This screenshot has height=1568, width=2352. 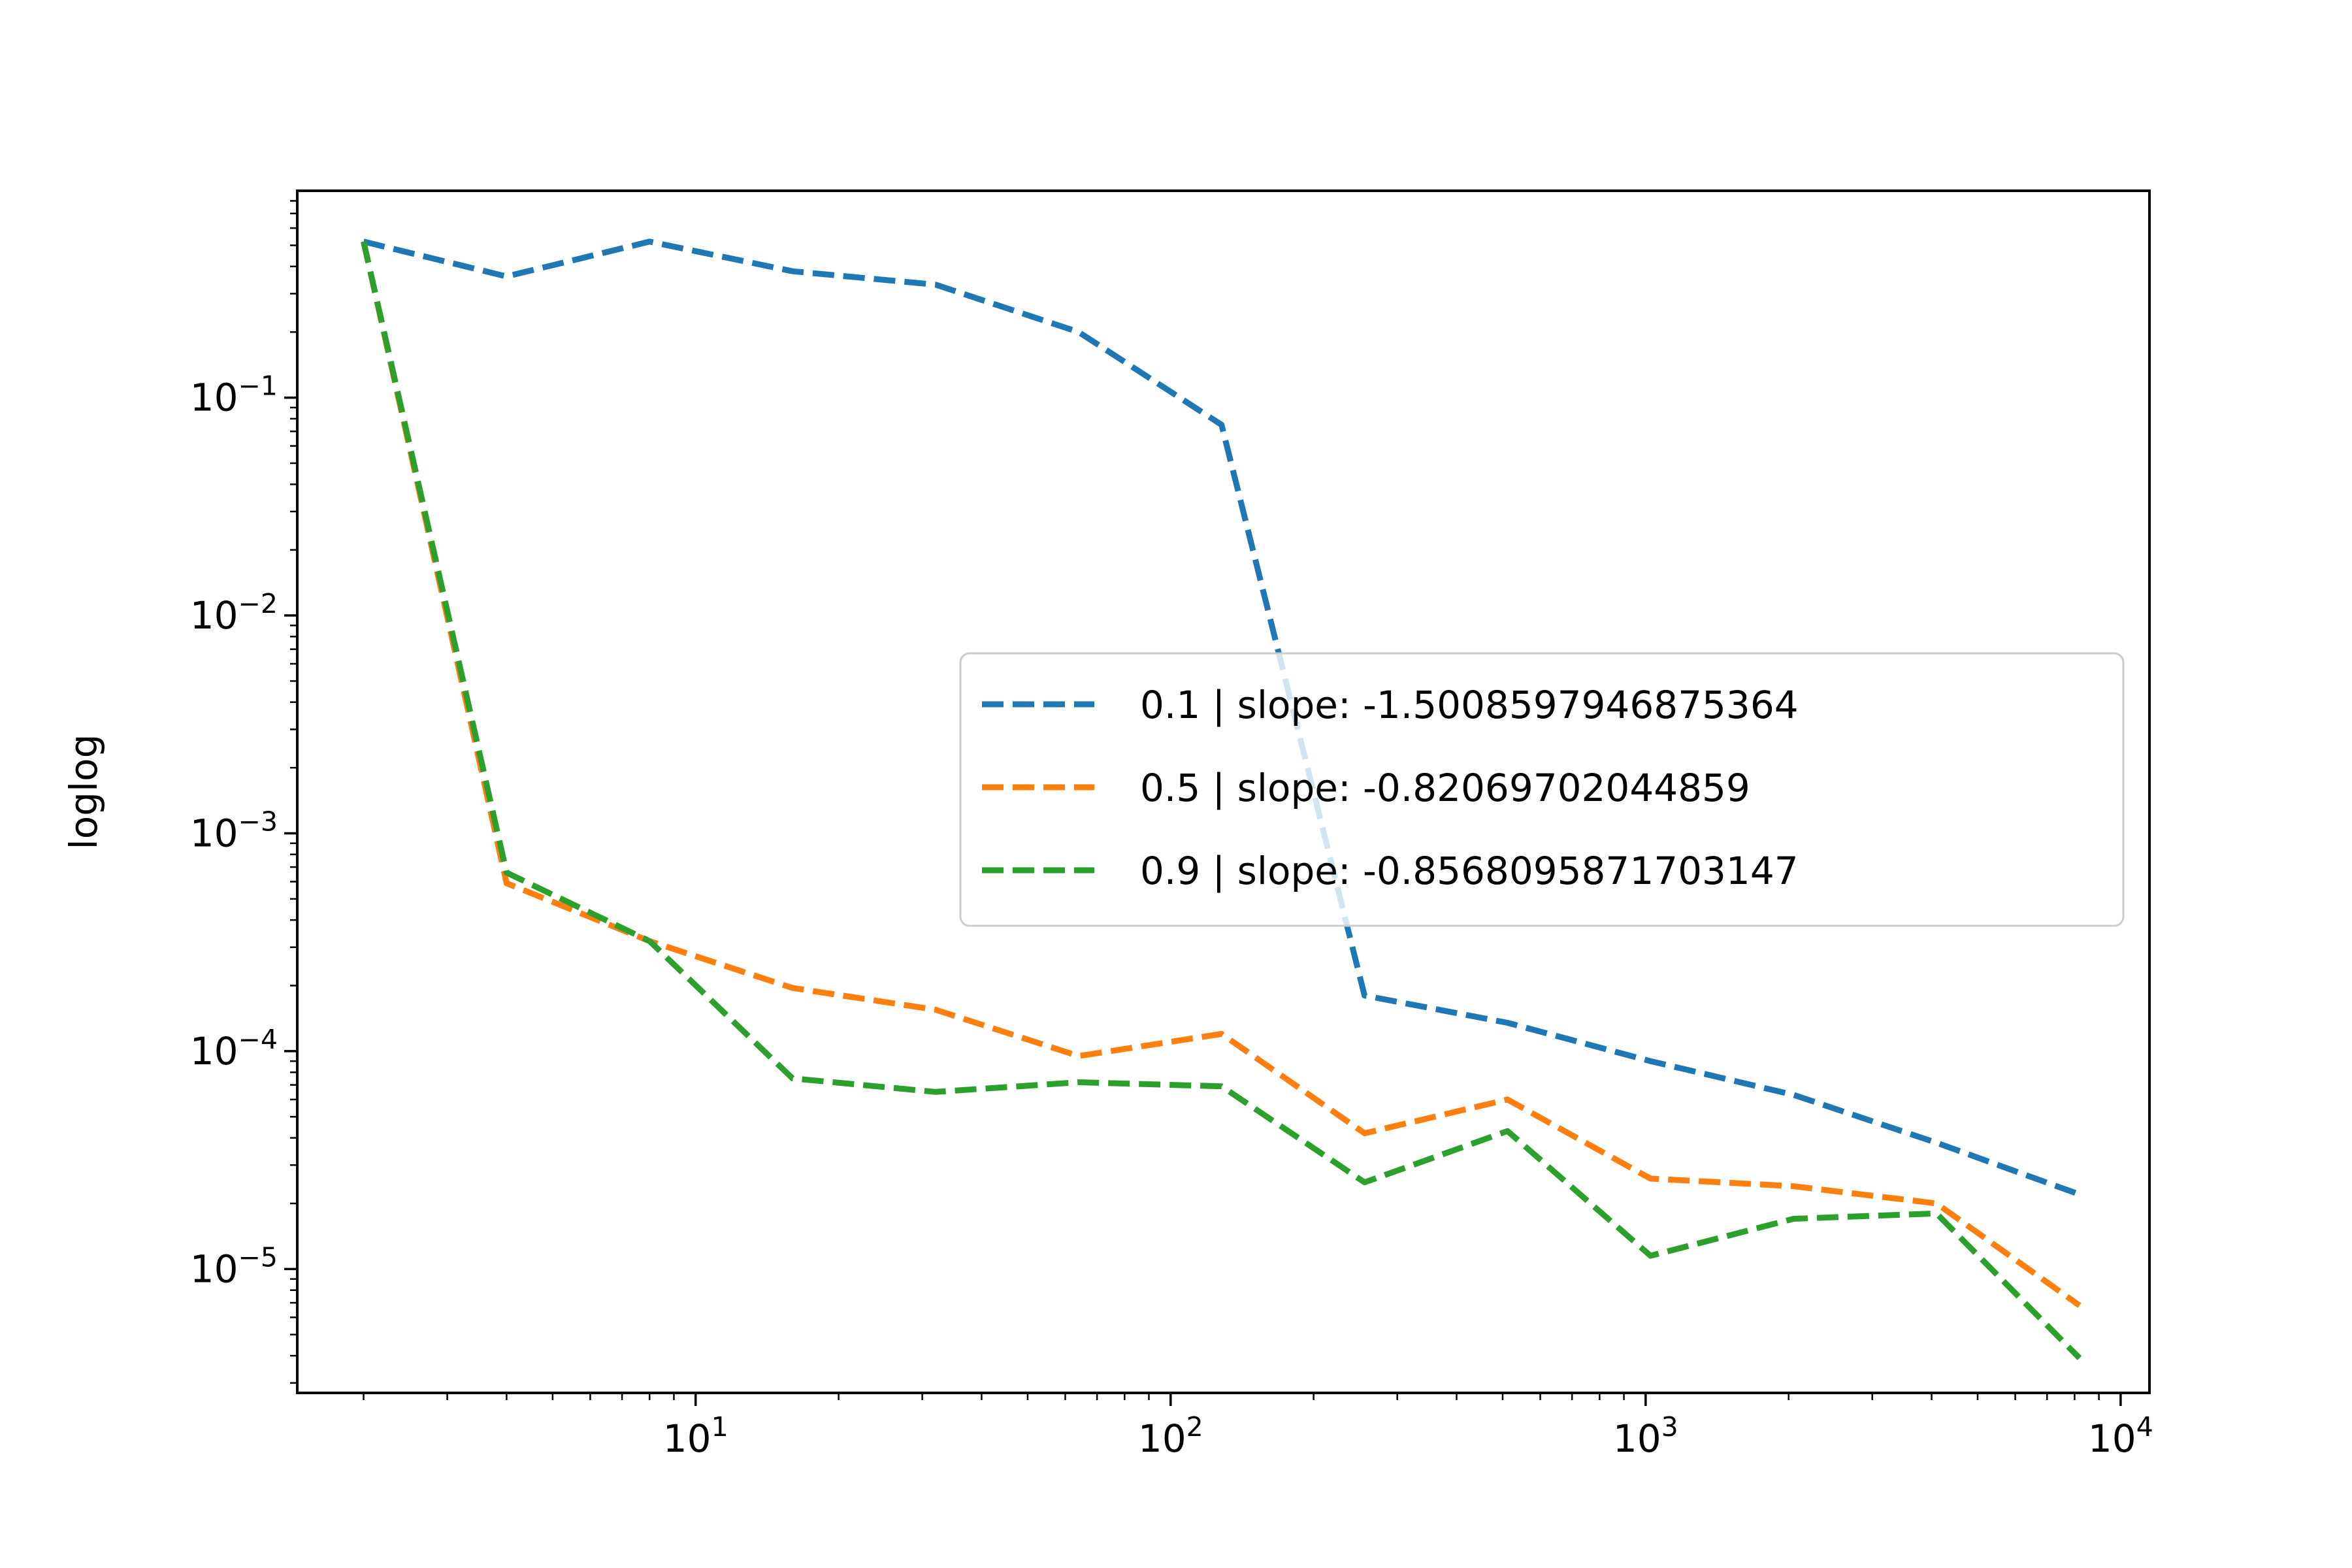 I want to click on legend-label: 0.9 | slope: -0.8568095871703147, so click(x=1469, y=871).